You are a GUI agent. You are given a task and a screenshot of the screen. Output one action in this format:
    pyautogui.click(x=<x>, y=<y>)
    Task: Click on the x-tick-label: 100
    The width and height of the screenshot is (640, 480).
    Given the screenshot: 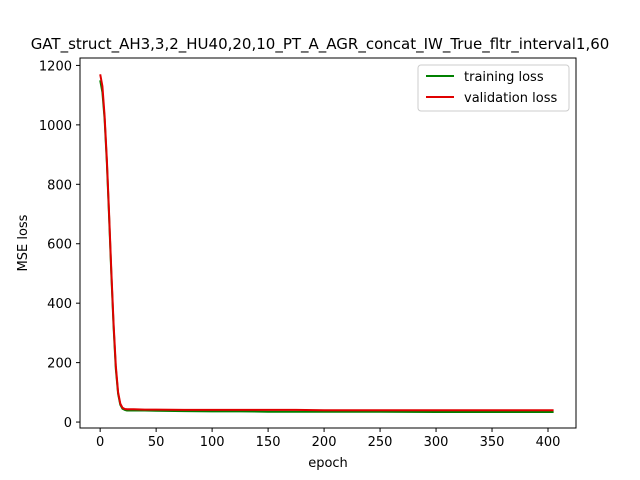 What is the action you would take?
    pyautogui.click(x=212, y=442)
    